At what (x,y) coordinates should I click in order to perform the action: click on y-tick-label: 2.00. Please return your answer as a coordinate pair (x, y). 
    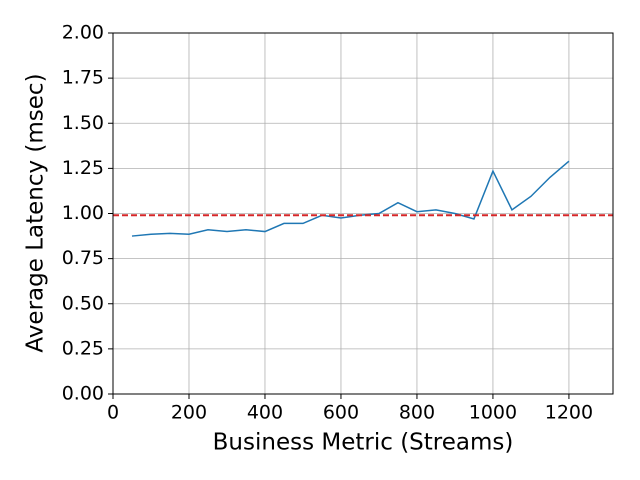
    Looking at the image, I should click on (83, 33).